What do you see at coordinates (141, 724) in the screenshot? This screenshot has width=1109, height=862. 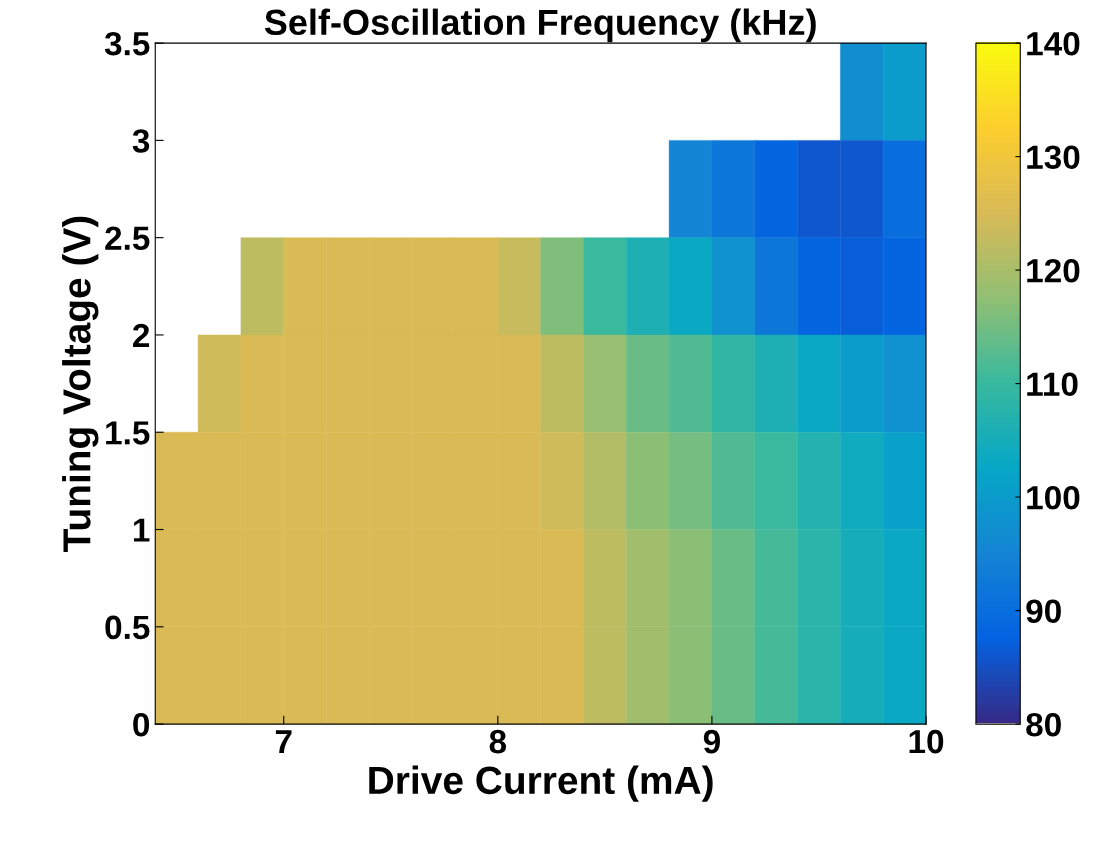 I see `y-tick-label: 0` at bounding box center [141, 724].